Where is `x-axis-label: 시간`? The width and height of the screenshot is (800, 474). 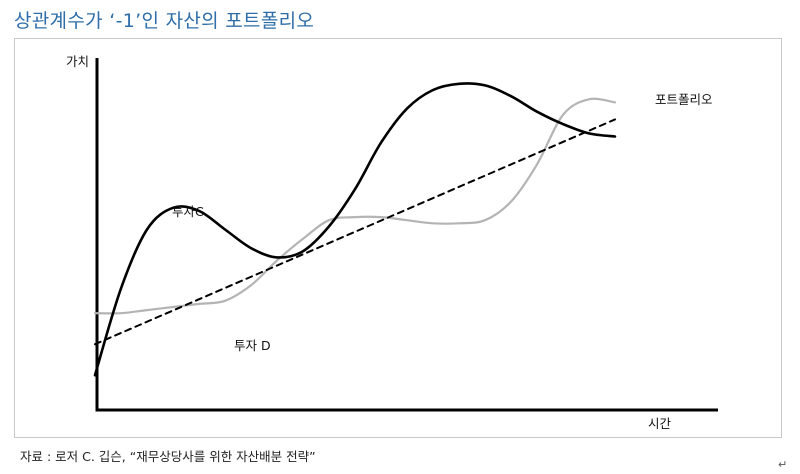 x-axis-label: 시간 is located at coordinates (660, 423).